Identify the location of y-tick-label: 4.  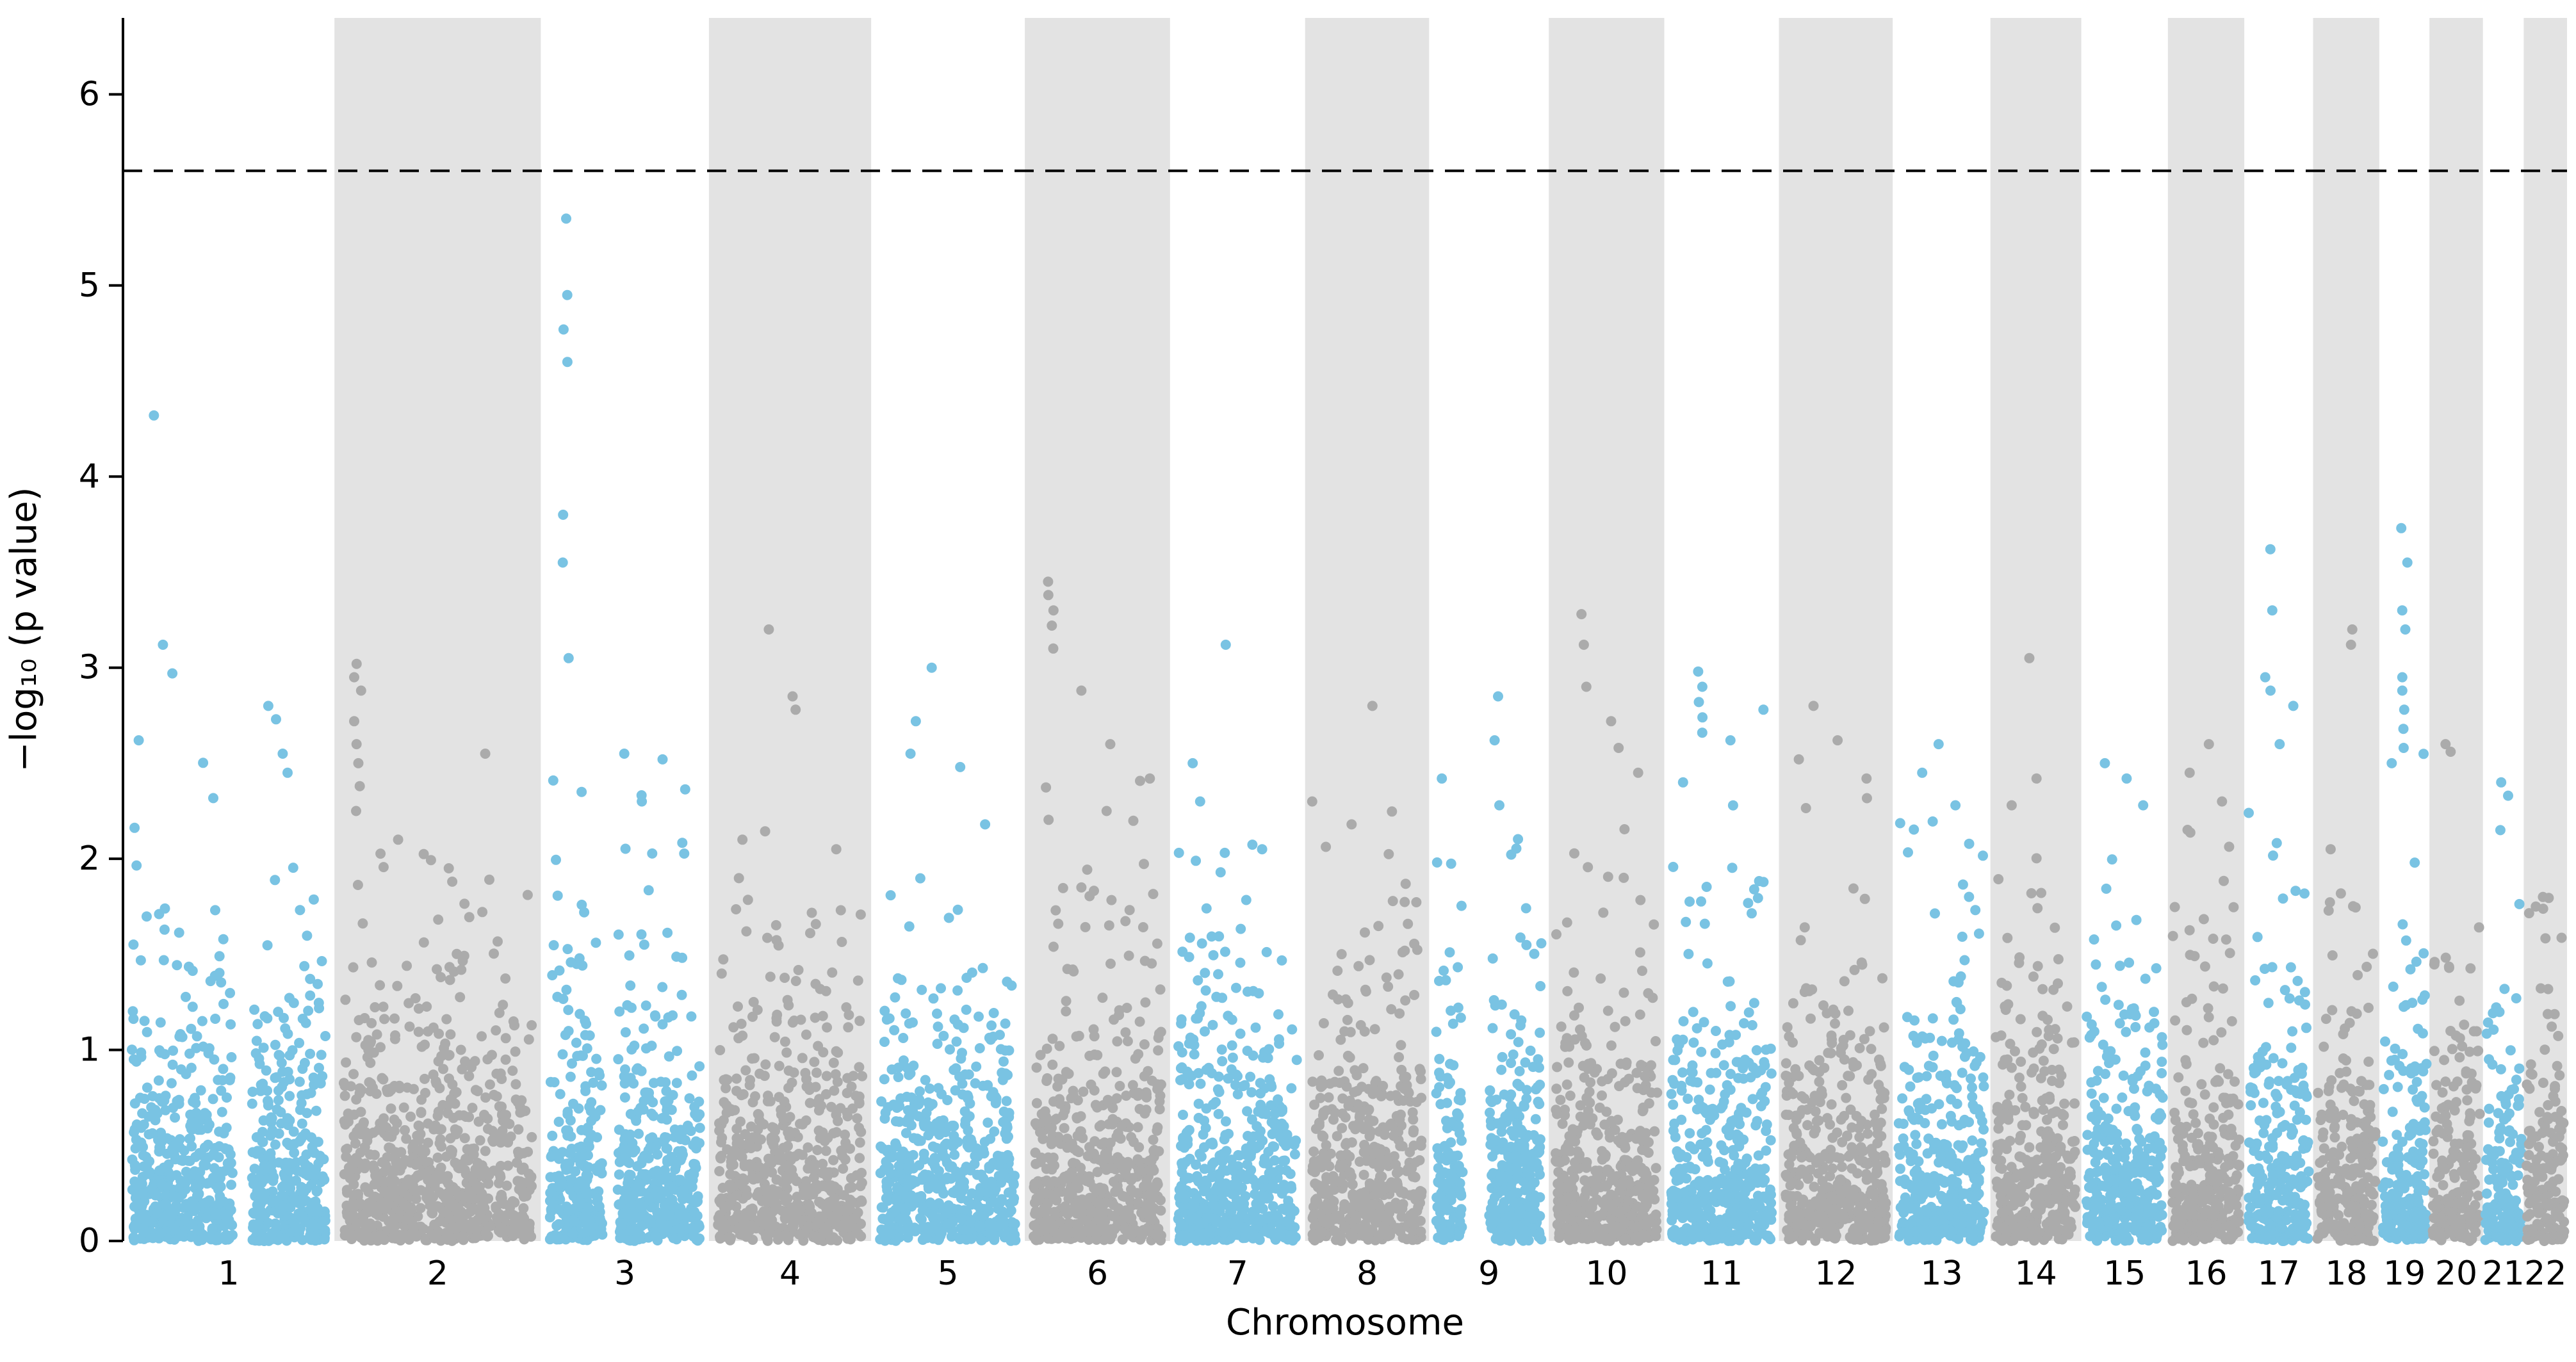
(89, 476).